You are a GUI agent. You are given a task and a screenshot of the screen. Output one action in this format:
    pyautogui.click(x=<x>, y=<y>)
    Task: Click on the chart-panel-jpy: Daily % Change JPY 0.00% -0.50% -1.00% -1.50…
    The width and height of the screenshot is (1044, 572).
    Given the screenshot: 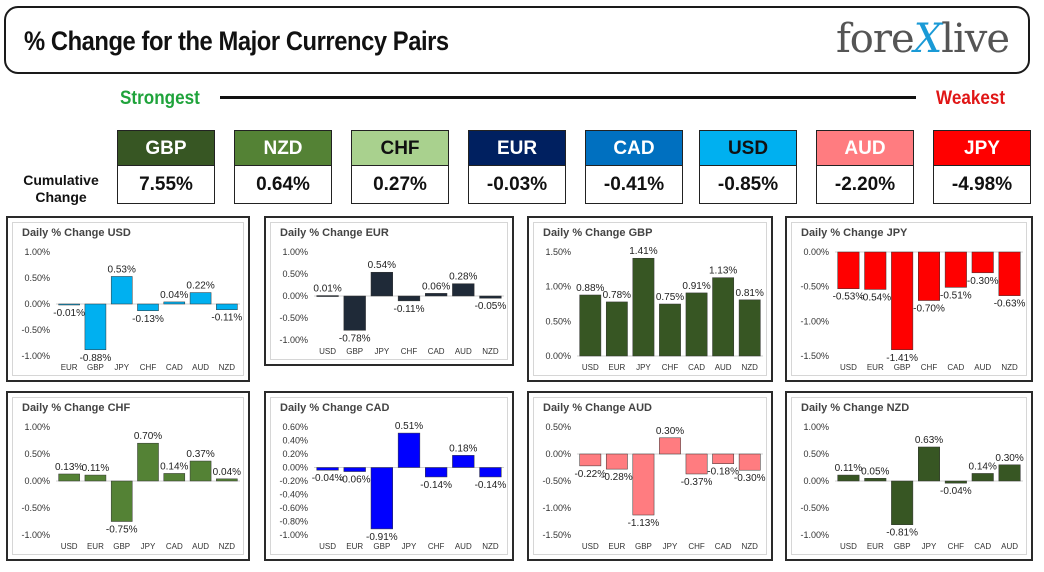 What is the action you would take?
    pyautogui.click(x=909, y=299)
    